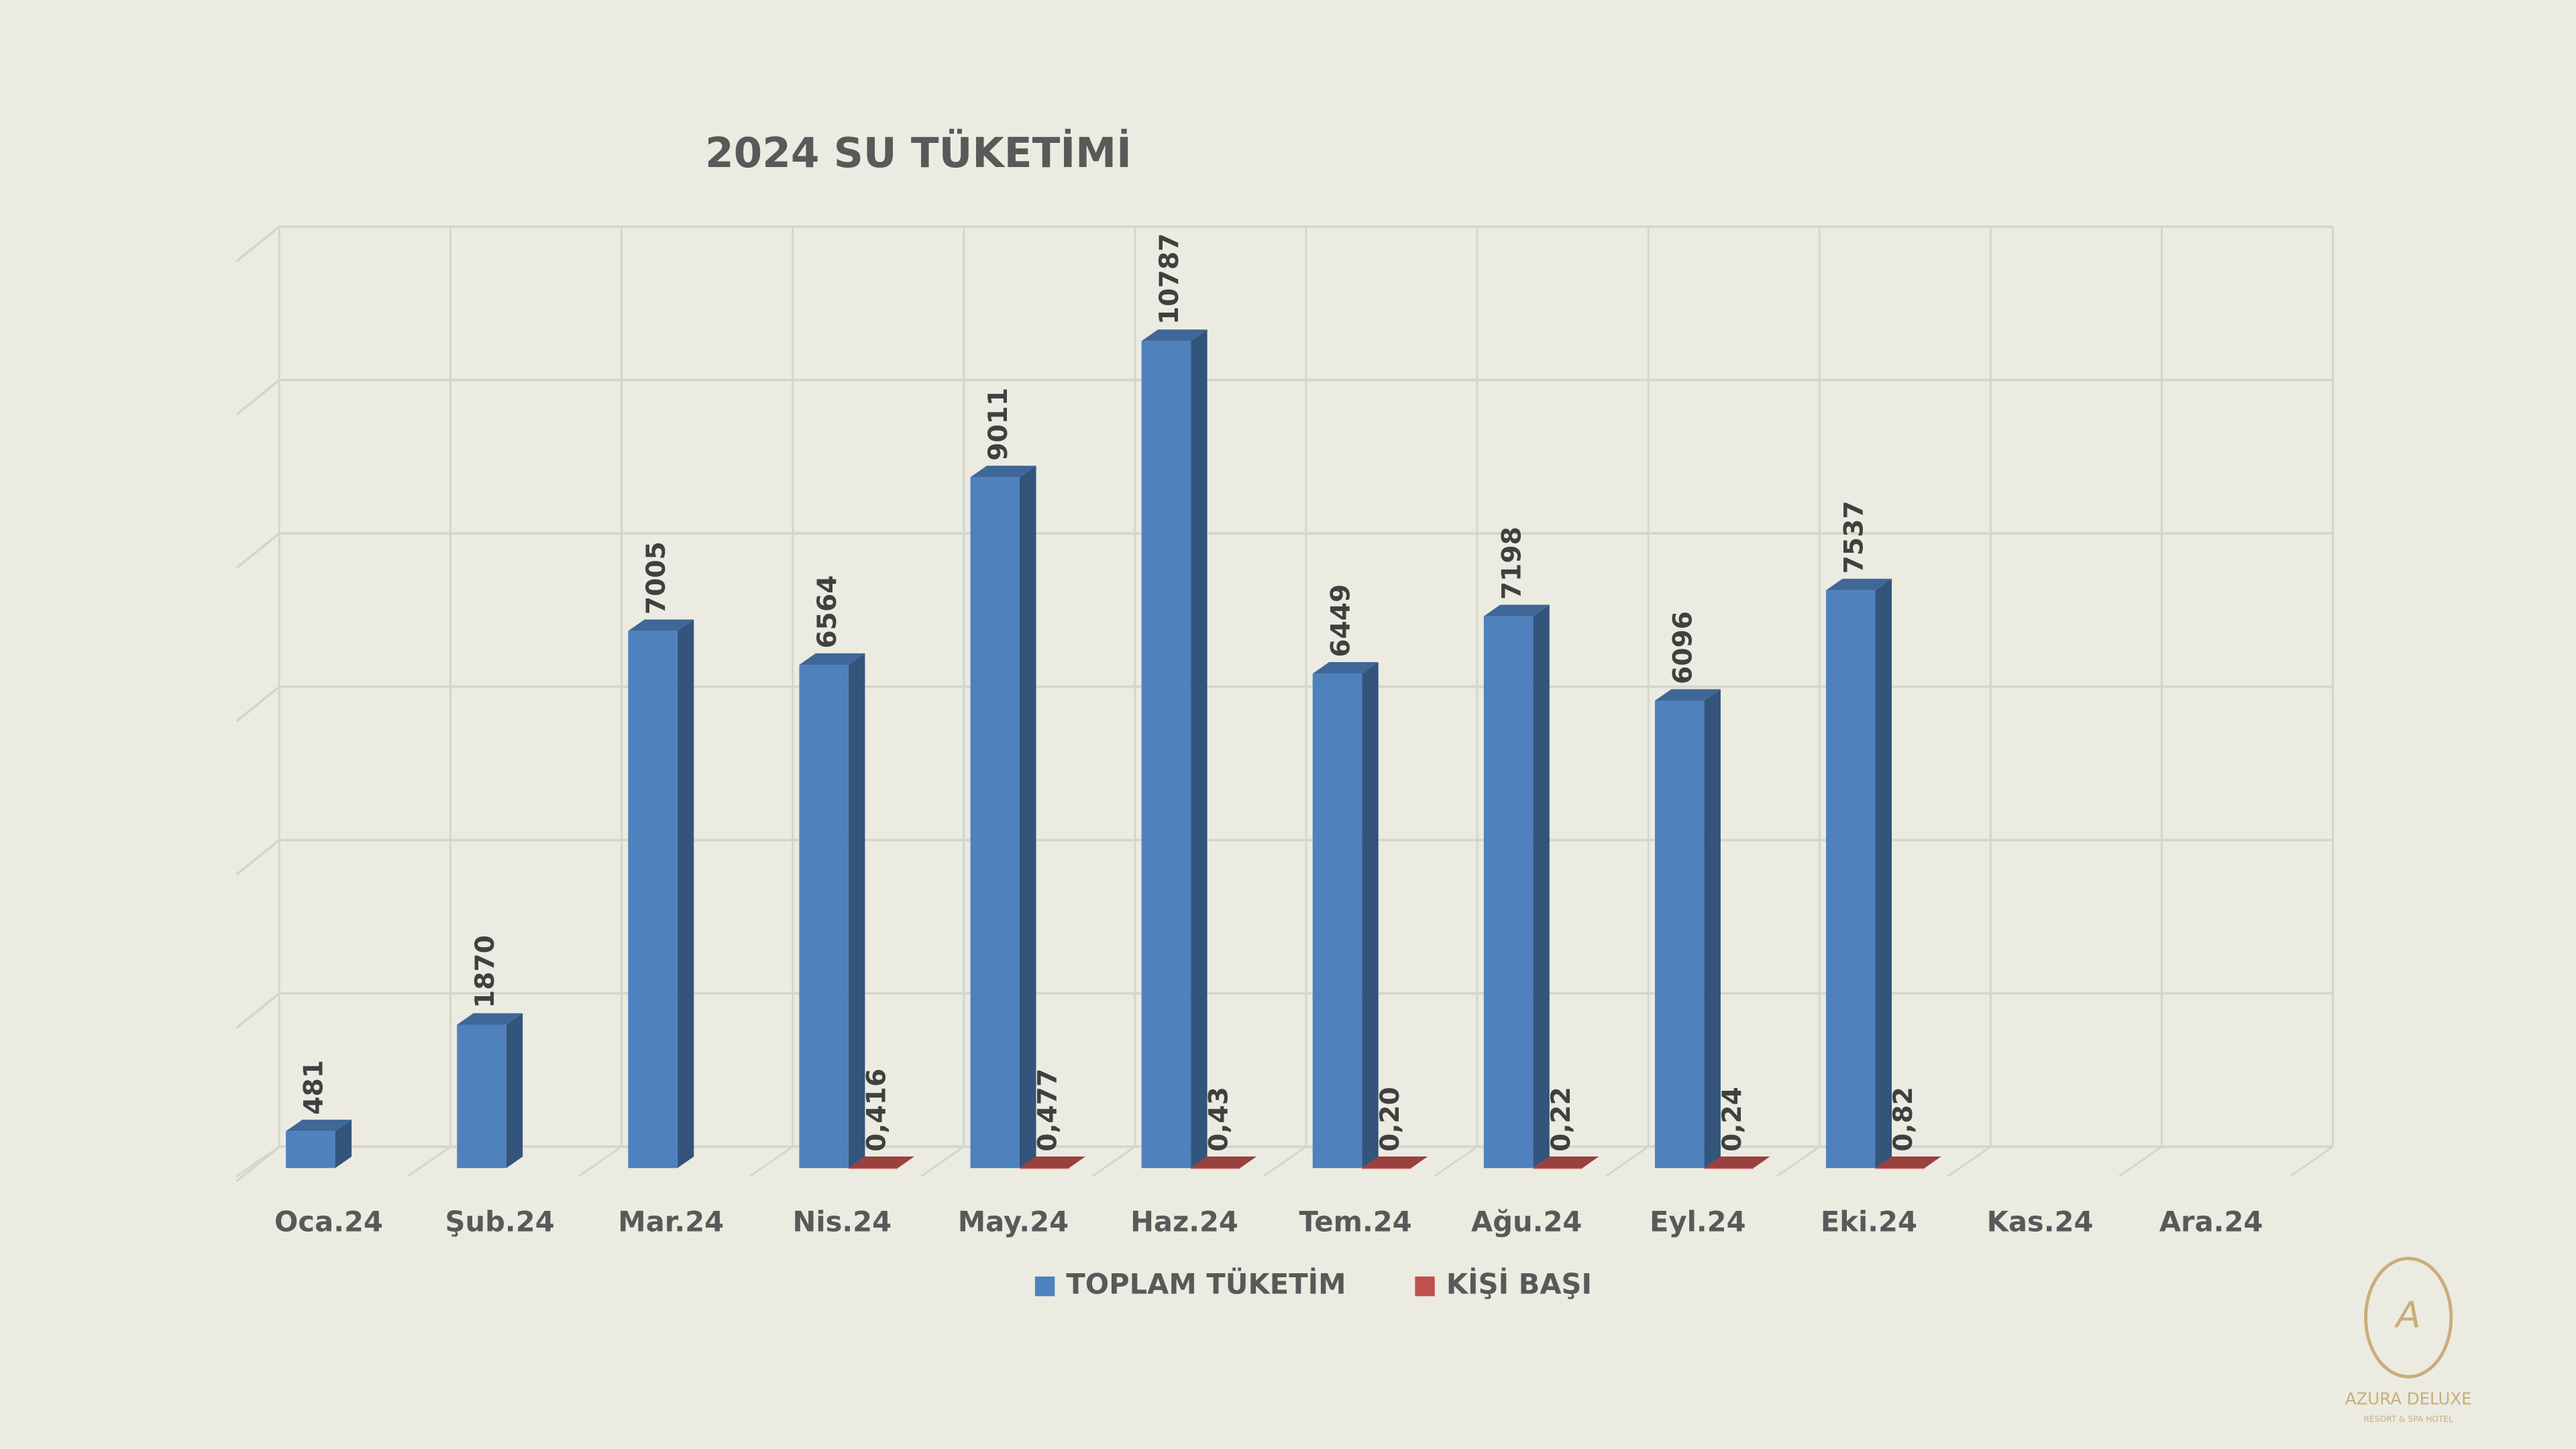  I want to click on logo-tagline: RESORT & SPA HOTEL, so click(2408, 1419).